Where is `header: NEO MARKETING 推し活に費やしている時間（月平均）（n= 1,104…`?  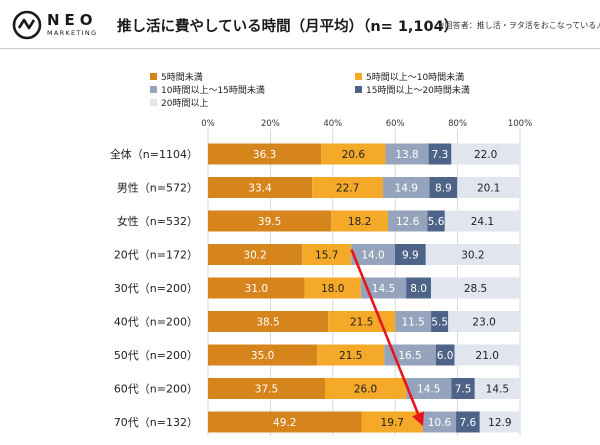 header: NEO MARKETING 推し活に費やしている時間（月平均）（n= 1,104… is located at coordinates (300, 25).